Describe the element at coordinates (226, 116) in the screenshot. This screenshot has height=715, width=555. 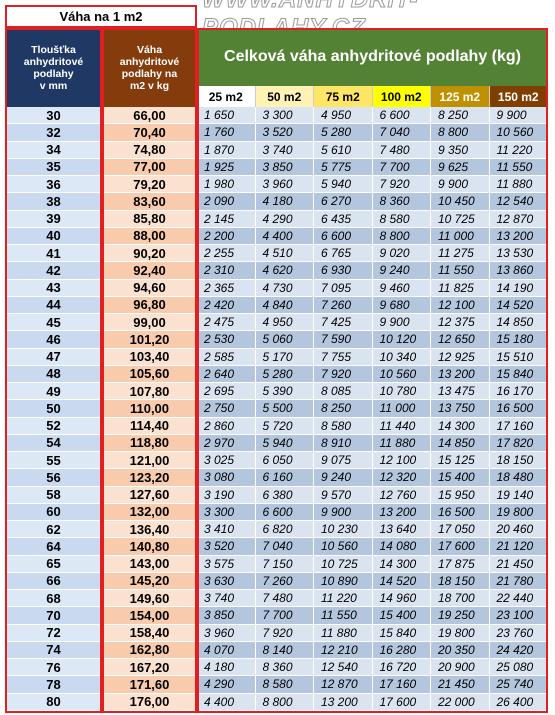
I see `area-weight-cell: 1 650` at that location.